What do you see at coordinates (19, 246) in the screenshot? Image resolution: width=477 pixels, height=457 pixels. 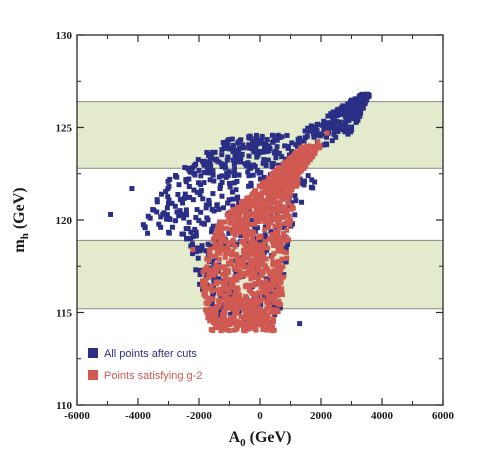 I see `y-axis-title-main: m` at bounding box center [19, 246].